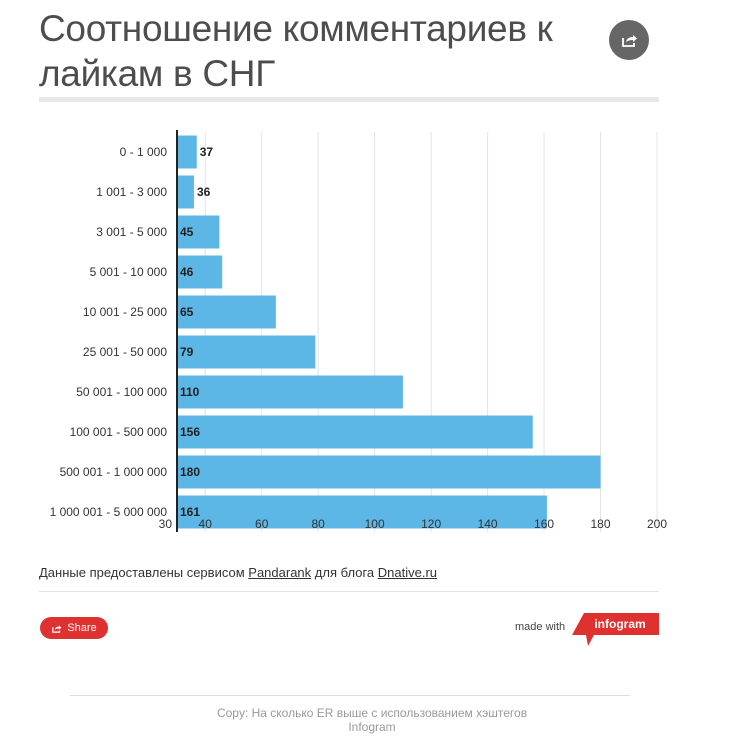 The width and height of the screenshot is (744, 747). What do you see at coordinates (131, 232) in the screenshot?
I see `category-label: 3 001 - 5 000` at bounding box center [131, 232].